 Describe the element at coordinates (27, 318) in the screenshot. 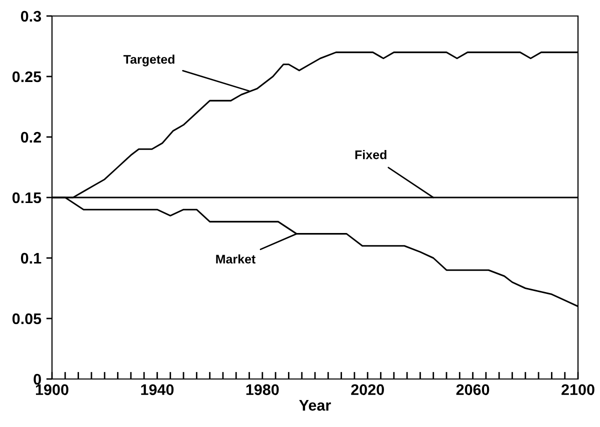

I see `y-tick-label: 0.05` at that location.